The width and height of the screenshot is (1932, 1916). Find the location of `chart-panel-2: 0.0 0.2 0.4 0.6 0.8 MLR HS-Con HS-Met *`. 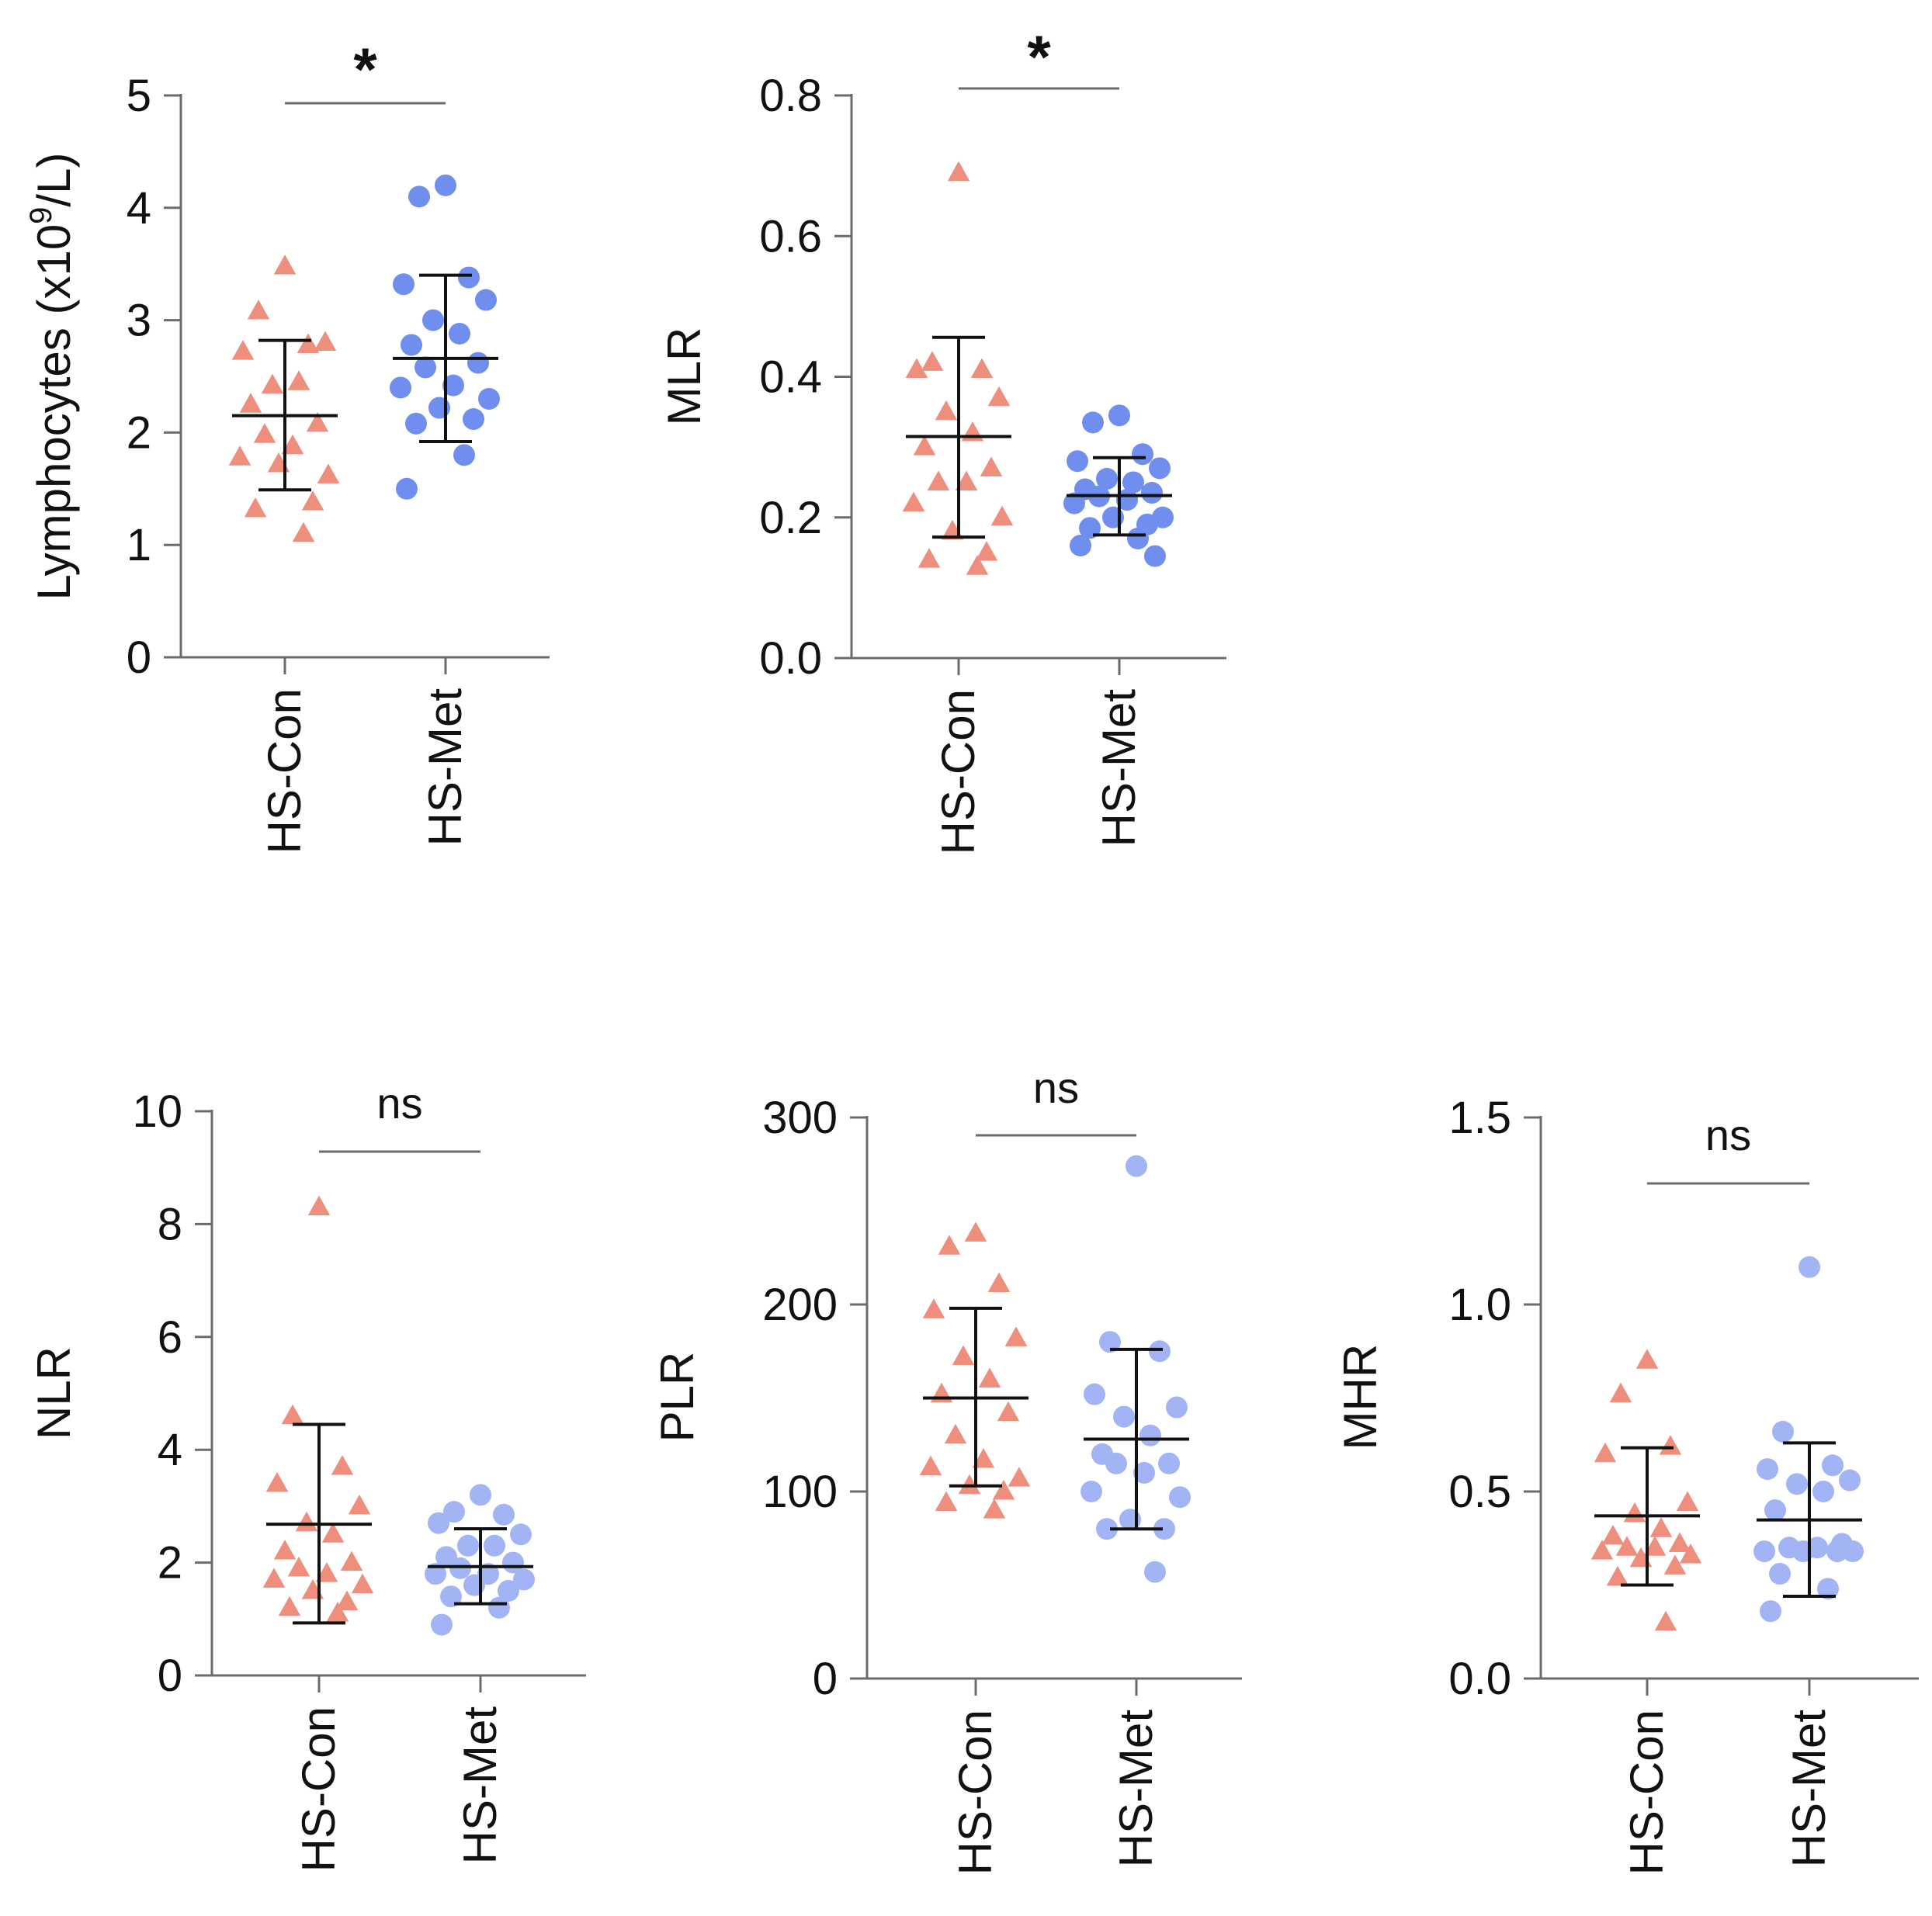

chart-panel-2: 0.0 0.2 0.4 0.6 0.8 MLR HS-Con HS-Met * is located at coordinates (942, 438).